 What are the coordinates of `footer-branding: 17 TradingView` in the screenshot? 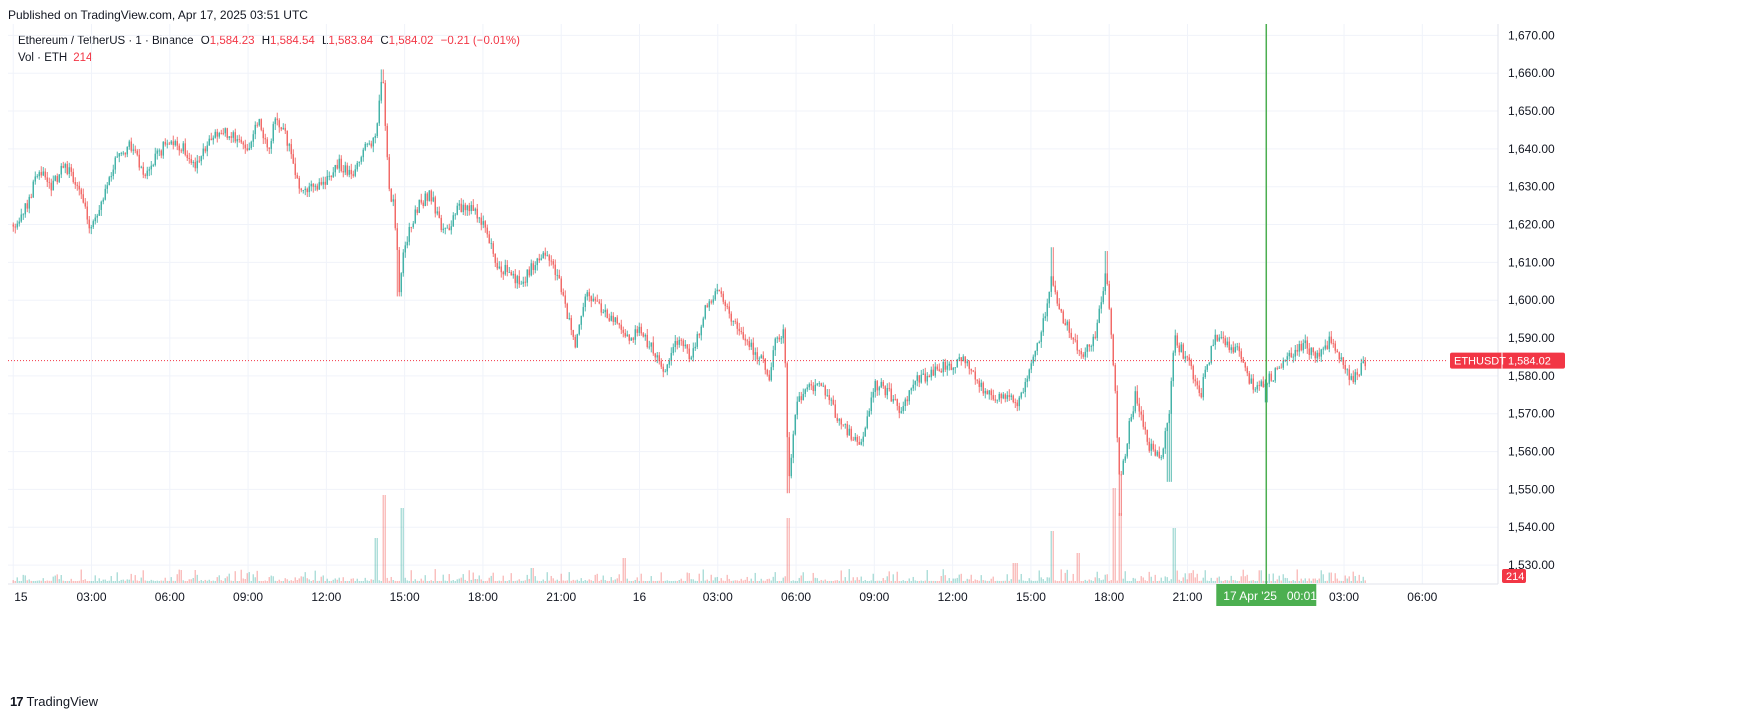 It's located at (54, 701).